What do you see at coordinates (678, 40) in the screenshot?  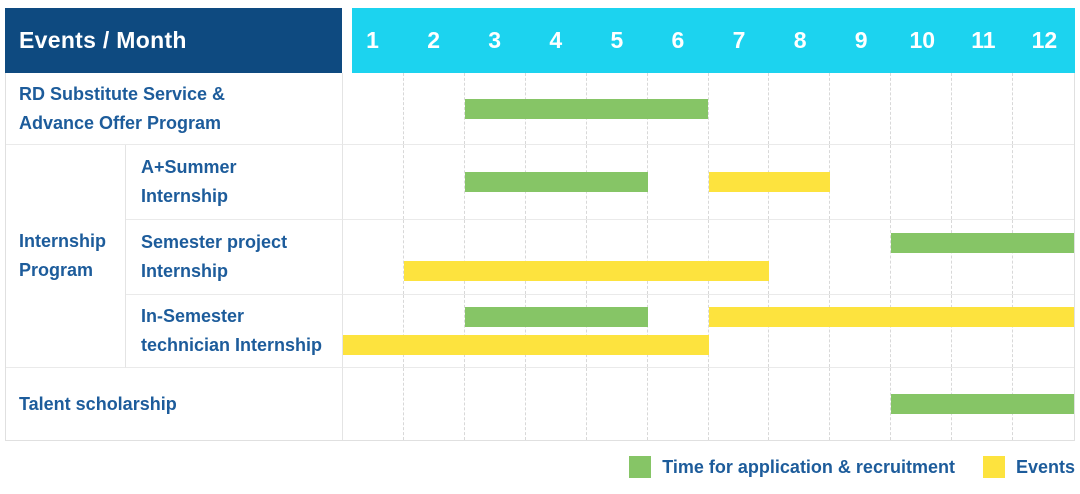 I see `month-label-6: 6` at bounding box center [678, 40].